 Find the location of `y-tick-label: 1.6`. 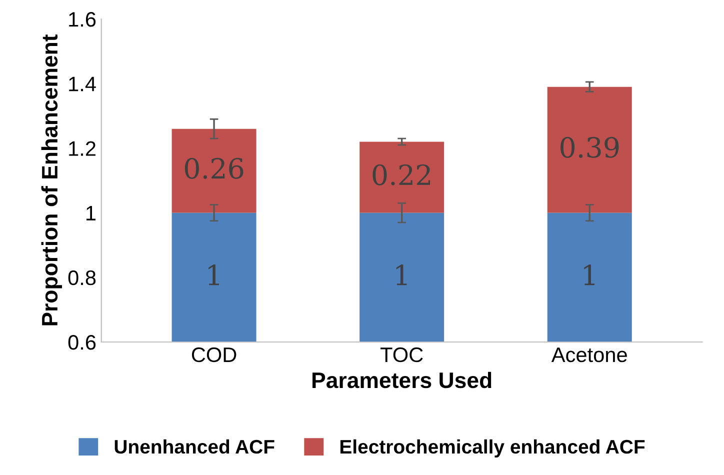

y-tick-label: 1.6 is located at coordinates (82, 19).